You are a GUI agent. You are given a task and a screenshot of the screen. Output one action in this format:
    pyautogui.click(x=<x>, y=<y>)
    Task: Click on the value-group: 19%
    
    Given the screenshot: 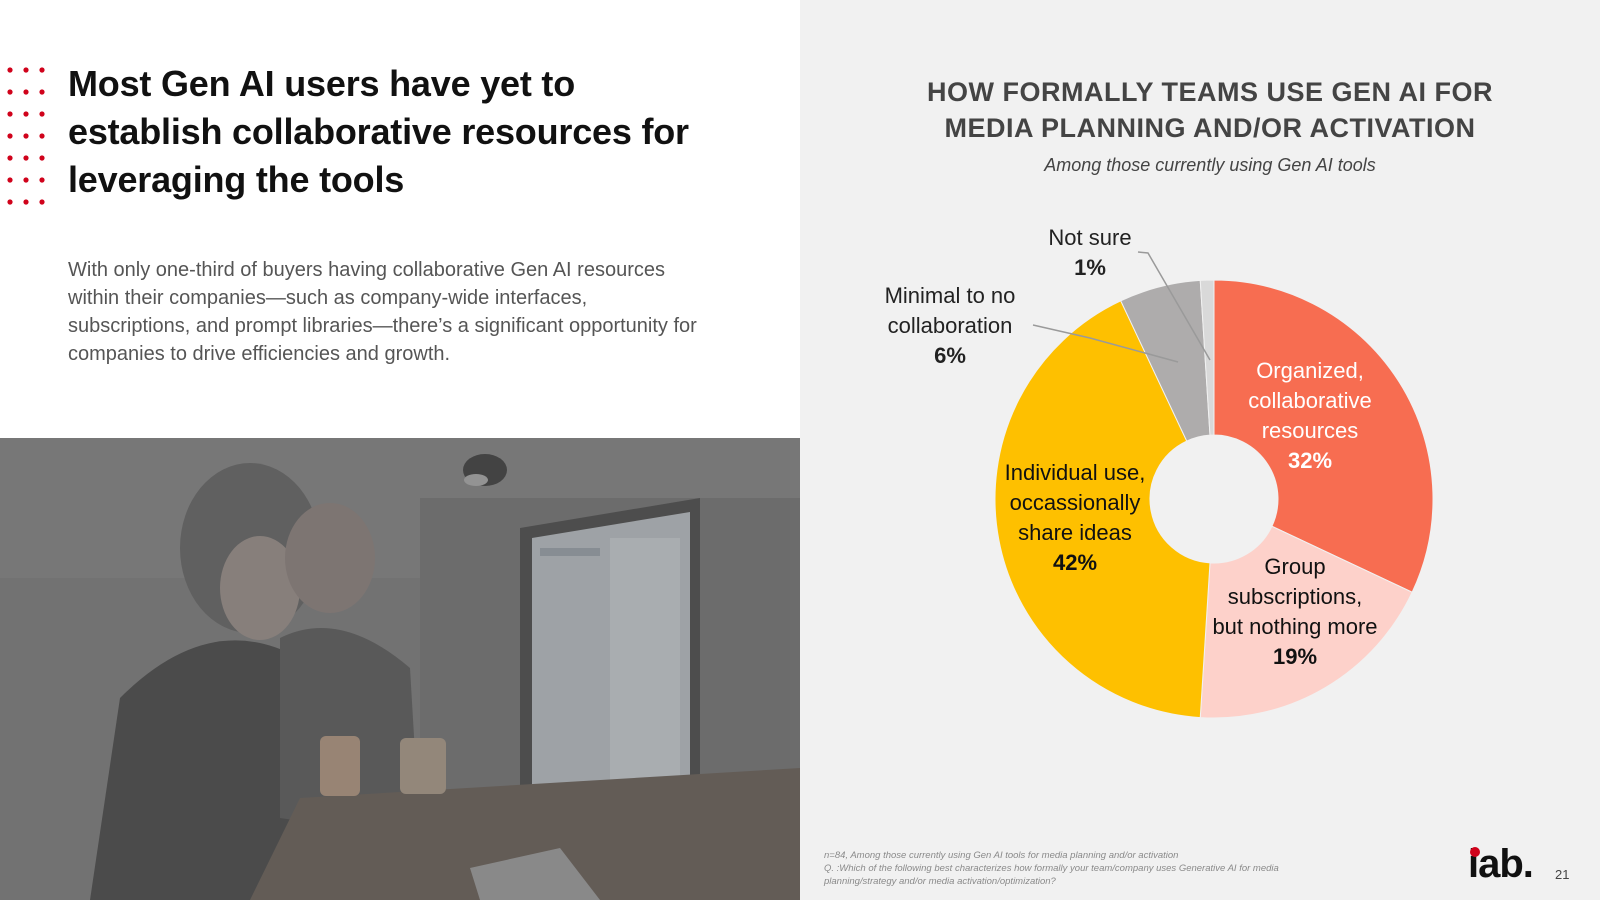 What is the action you would take?
    pyautogui.click(x=1295, y=656)
    